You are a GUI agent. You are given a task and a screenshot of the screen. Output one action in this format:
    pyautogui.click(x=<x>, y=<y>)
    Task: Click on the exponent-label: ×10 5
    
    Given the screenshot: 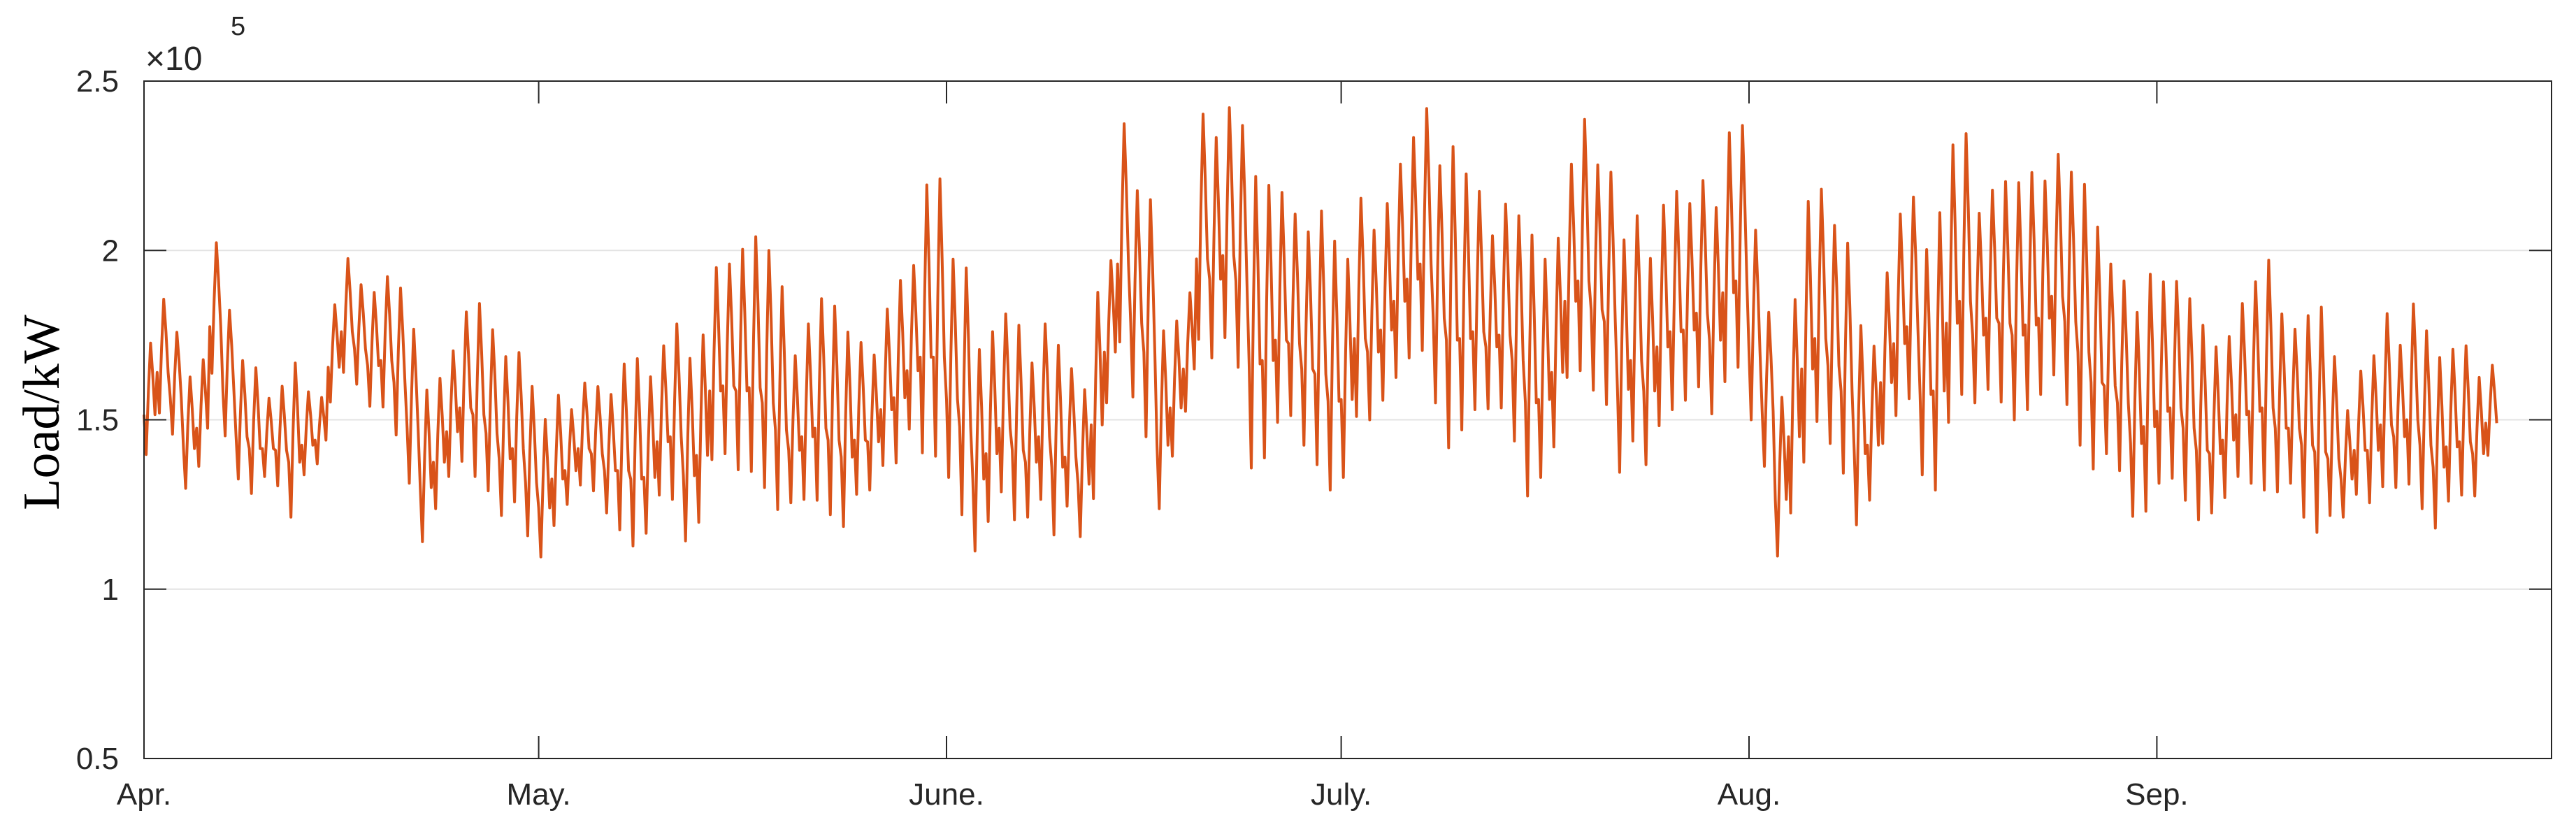 What is the action you would take?
    pyautogui.click(x=195, y=45)
    